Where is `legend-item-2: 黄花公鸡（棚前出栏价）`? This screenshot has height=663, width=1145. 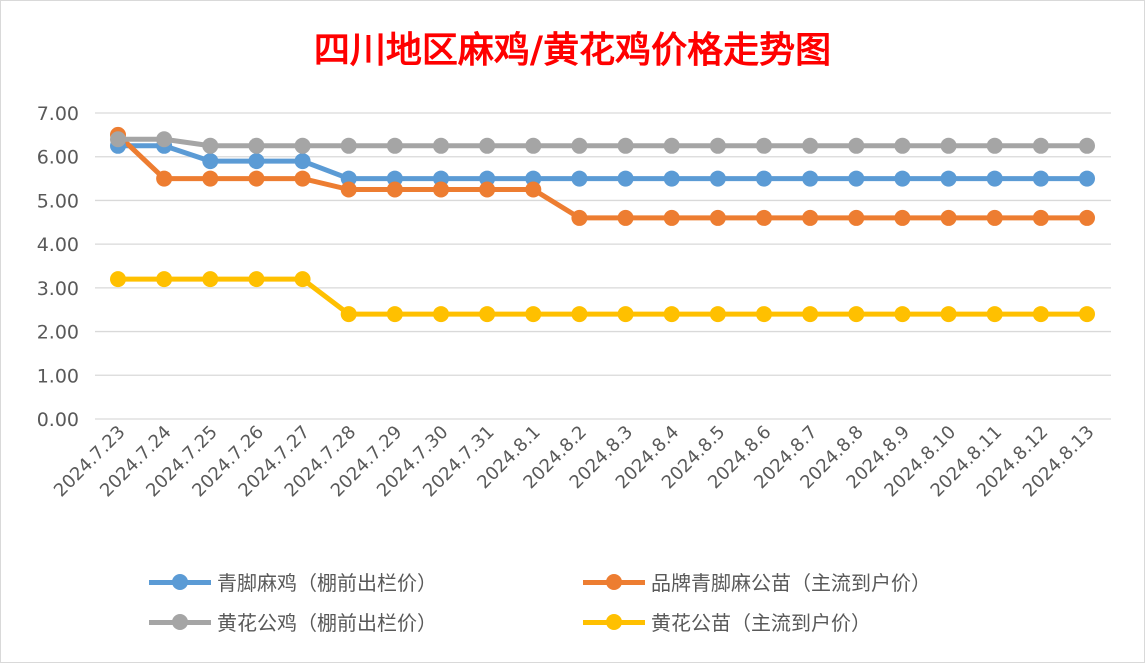 legend-item-2: 黄花公鸡（棚前出栏价） is located at coordinates (293, 621).